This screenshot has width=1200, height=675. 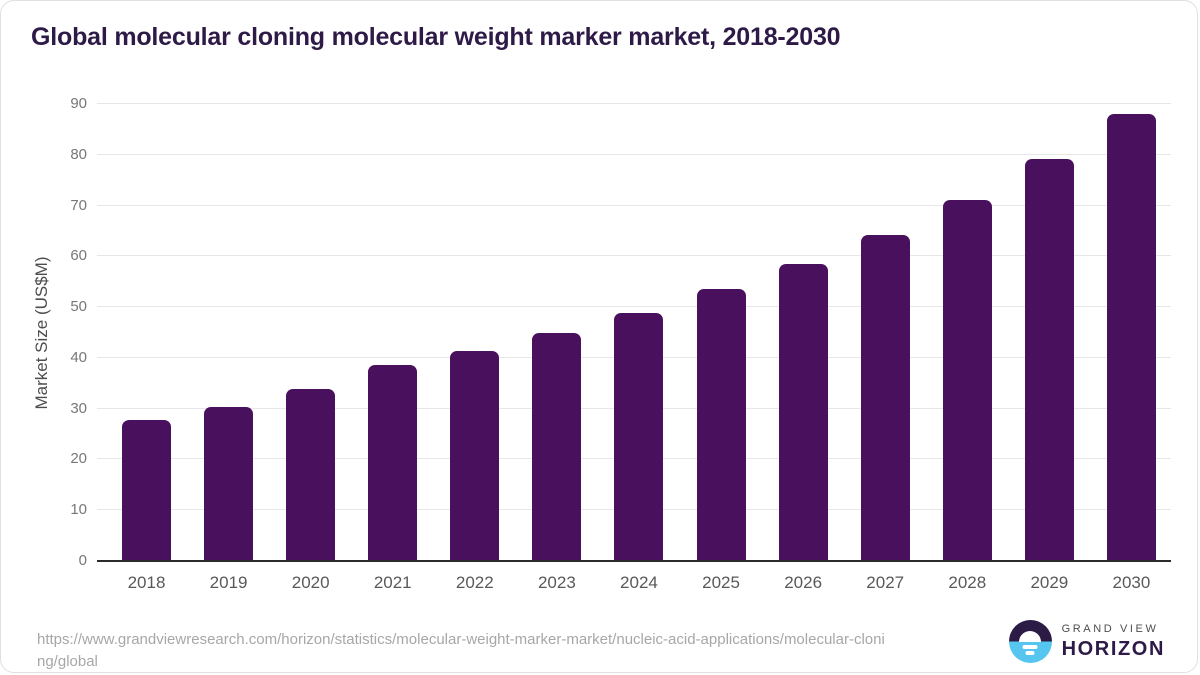 I want to click on x-tick-2029: 2029, so click(x=1049, y=582).